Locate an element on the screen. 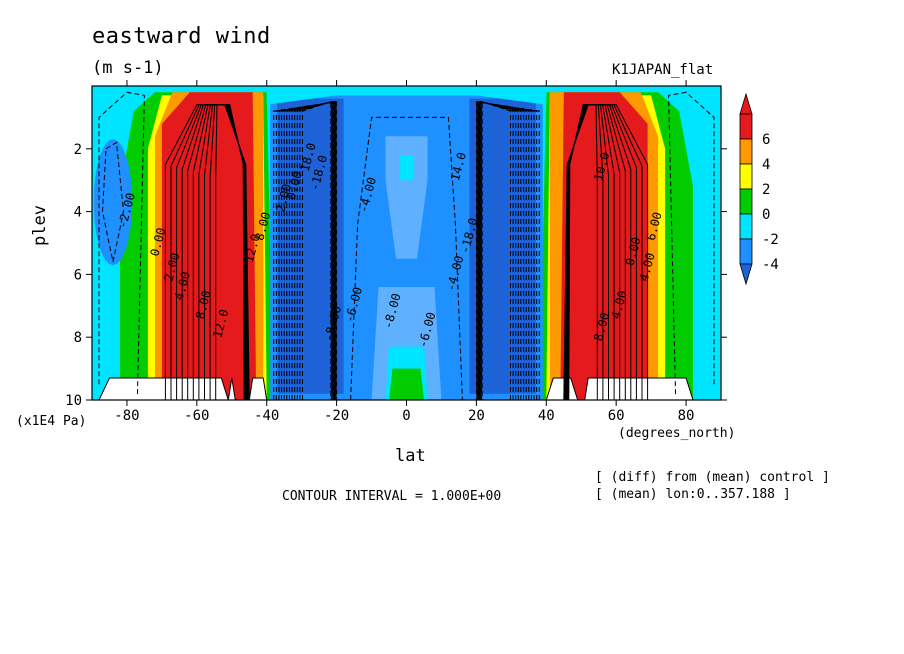 This screenshot has width=904, height=654. chart-title: eastward wind is located at coordinates (181, 36).